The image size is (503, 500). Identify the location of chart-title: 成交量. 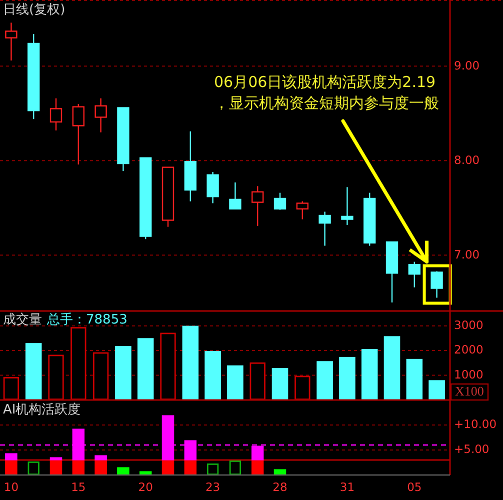
(22, 320).